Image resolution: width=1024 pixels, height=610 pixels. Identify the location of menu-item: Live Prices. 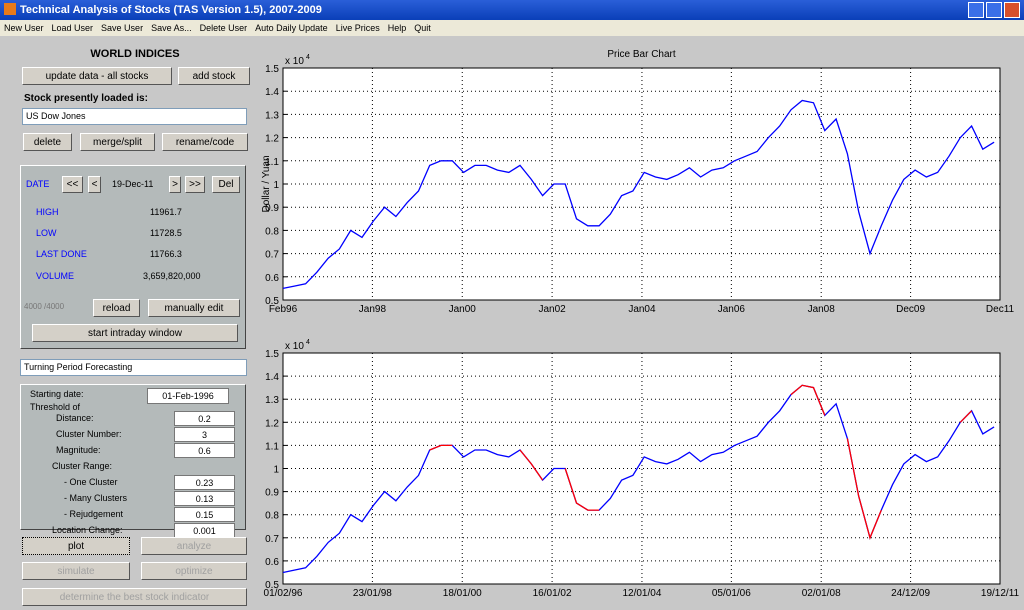
(357, 28).